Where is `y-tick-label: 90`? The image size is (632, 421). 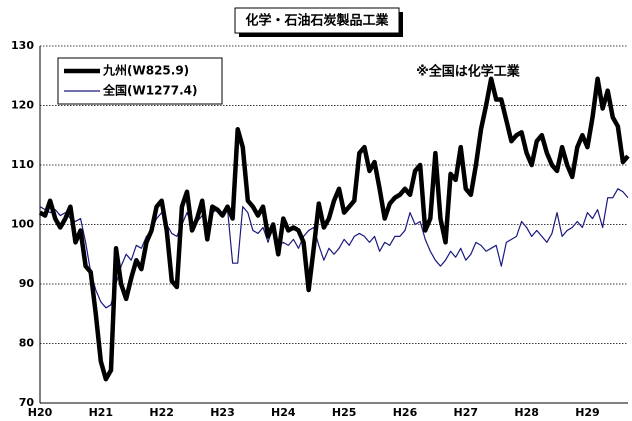
y-tick-label: 90 is located at coordinates (27, 283).